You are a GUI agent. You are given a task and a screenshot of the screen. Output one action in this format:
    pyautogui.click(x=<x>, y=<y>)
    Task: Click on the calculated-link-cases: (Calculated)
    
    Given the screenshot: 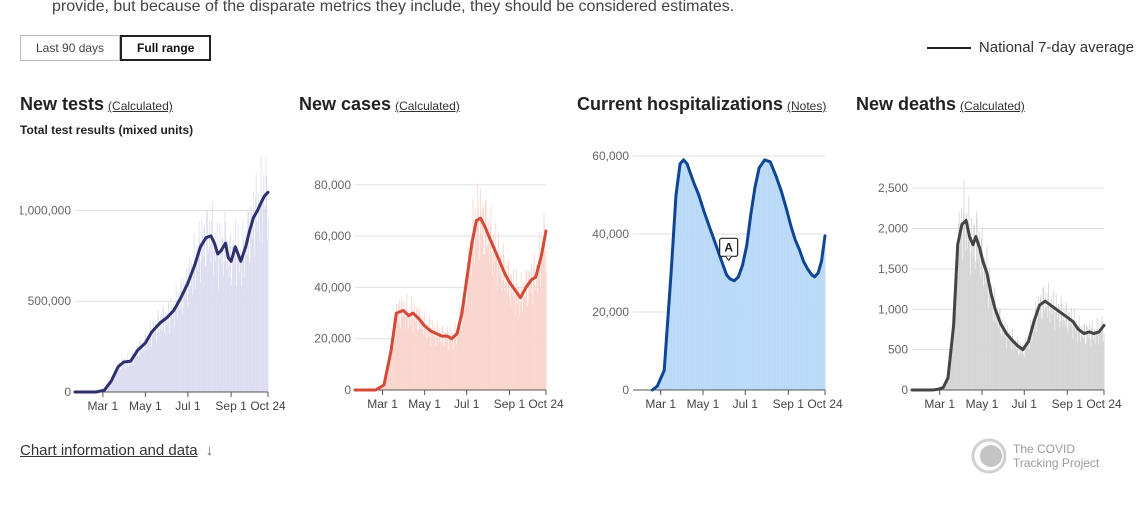 What is the action you would take?
    pyautogui.click(x=427, y=106)
    